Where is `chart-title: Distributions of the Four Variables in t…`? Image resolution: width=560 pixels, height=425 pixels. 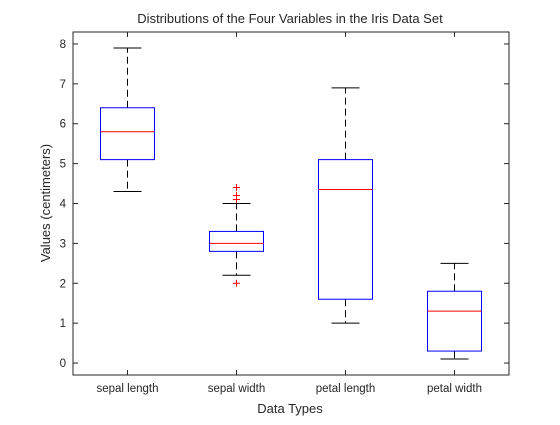 chart-title: Distributions of the Four Variables in t… is located at coordinates (290, 18).